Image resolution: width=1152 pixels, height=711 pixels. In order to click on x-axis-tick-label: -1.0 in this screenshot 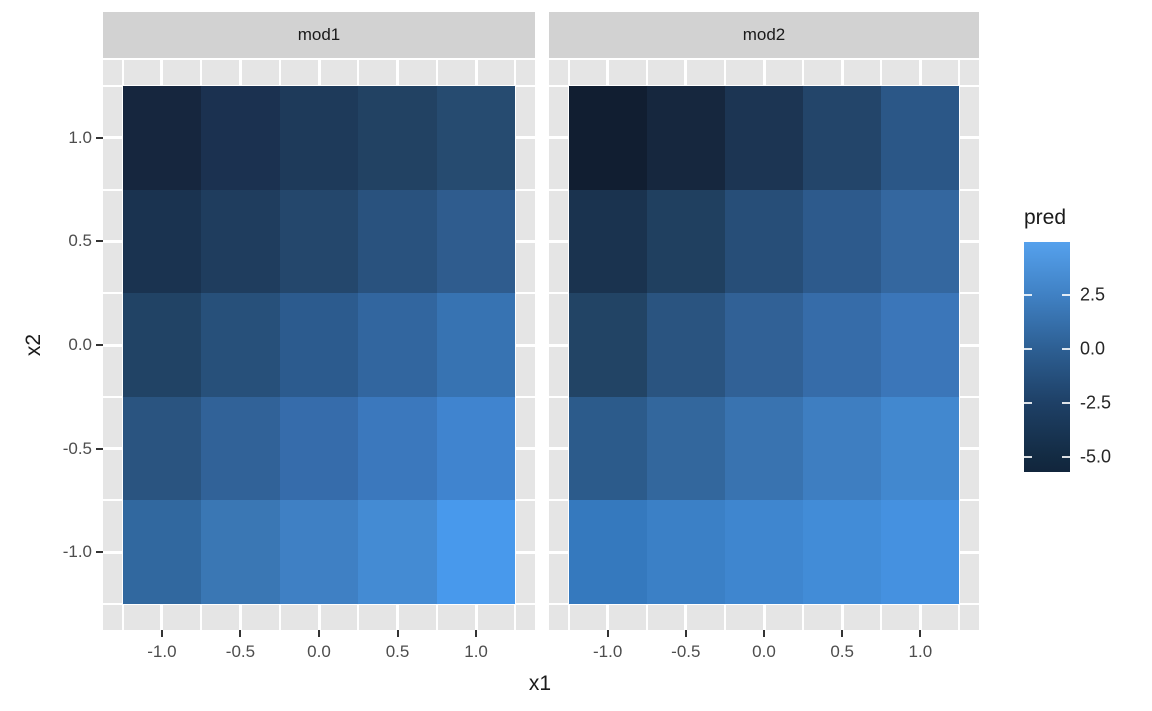, I will do `click(607, 651)`.